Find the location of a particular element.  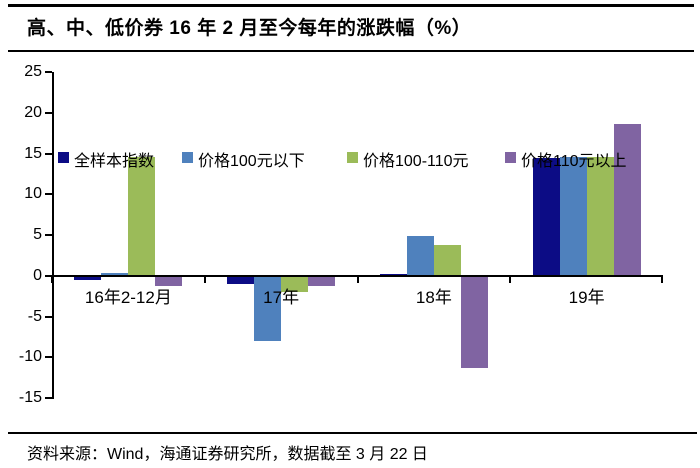

x-category-label: 19年 is located at coordinates (586, 297).